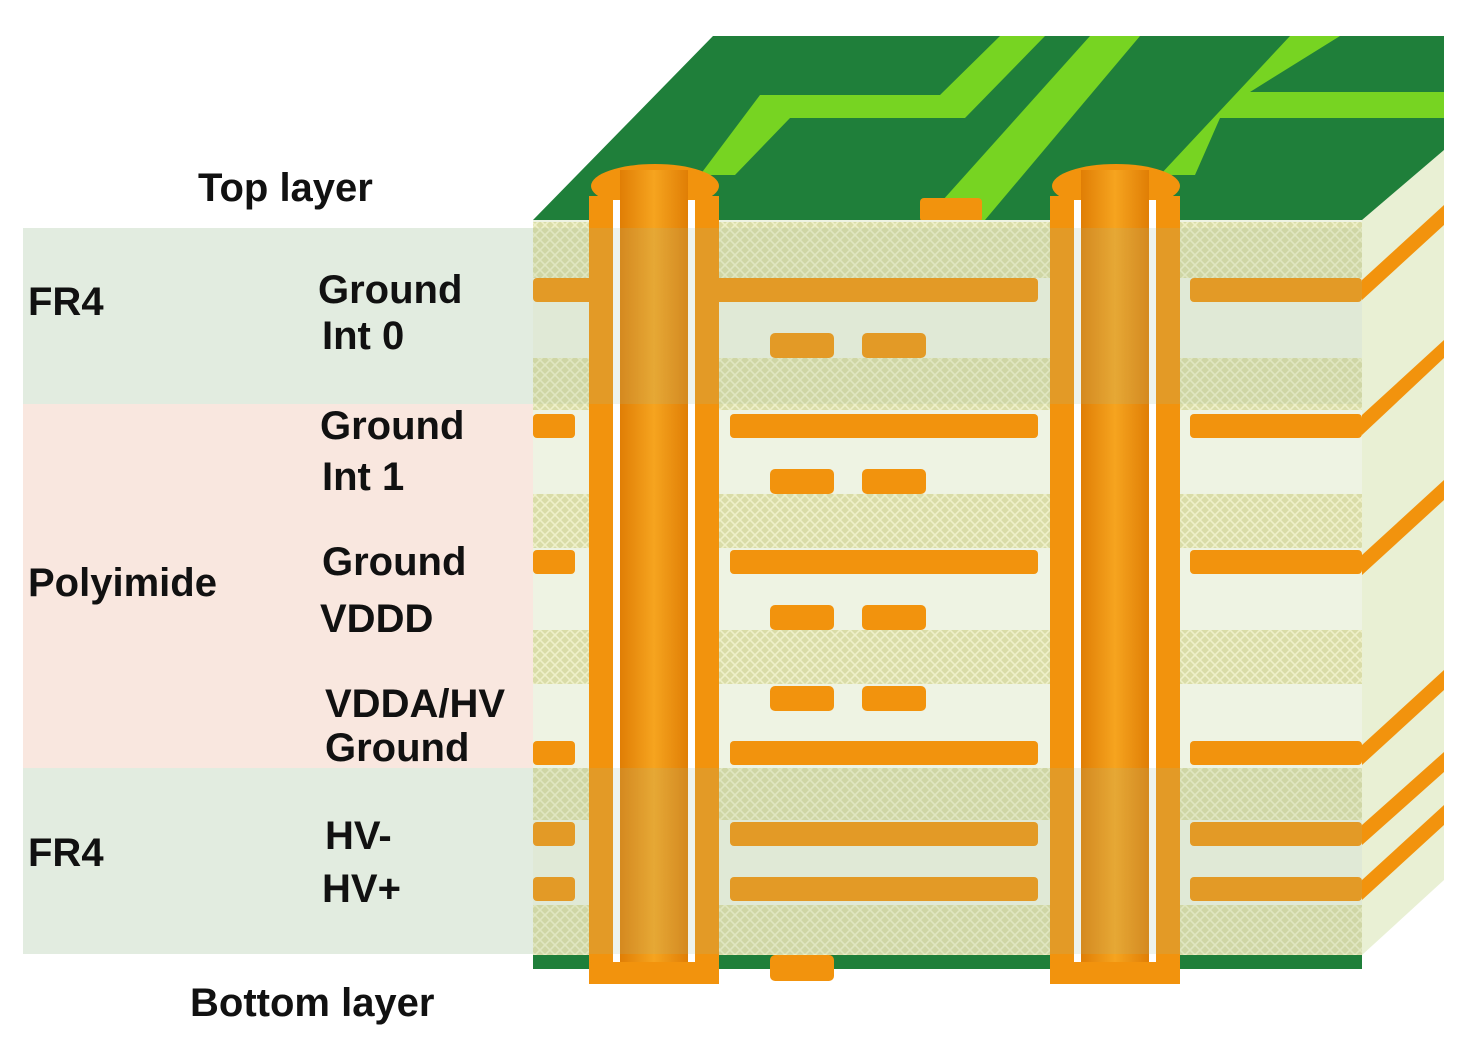  I want to click on material-label-polyimide: Polyimide, so click(122, 583).